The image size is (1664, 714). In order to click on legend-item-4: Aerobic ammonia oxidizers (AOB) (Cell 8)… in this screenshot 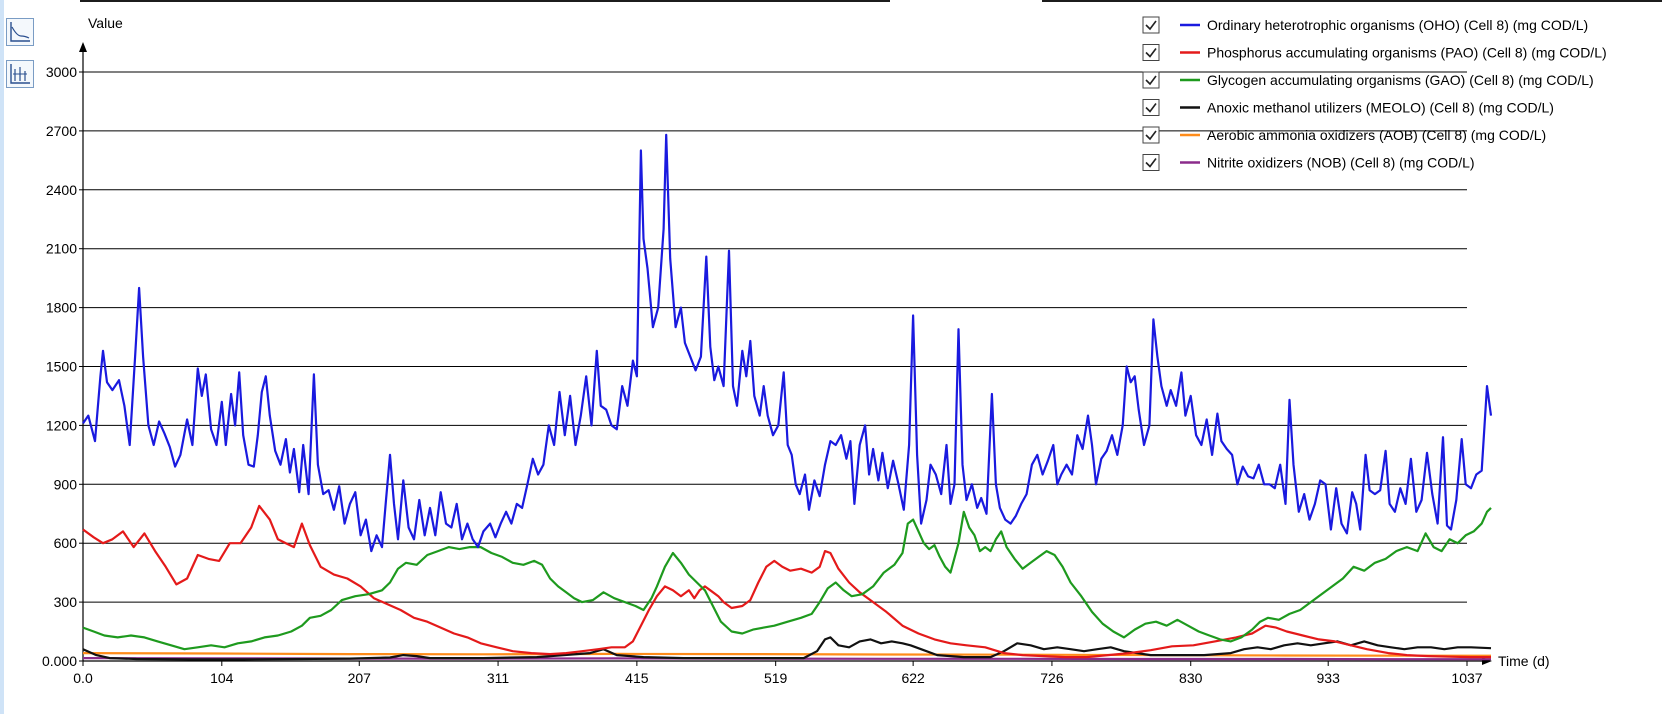, I will do `click(1344, 135)`.